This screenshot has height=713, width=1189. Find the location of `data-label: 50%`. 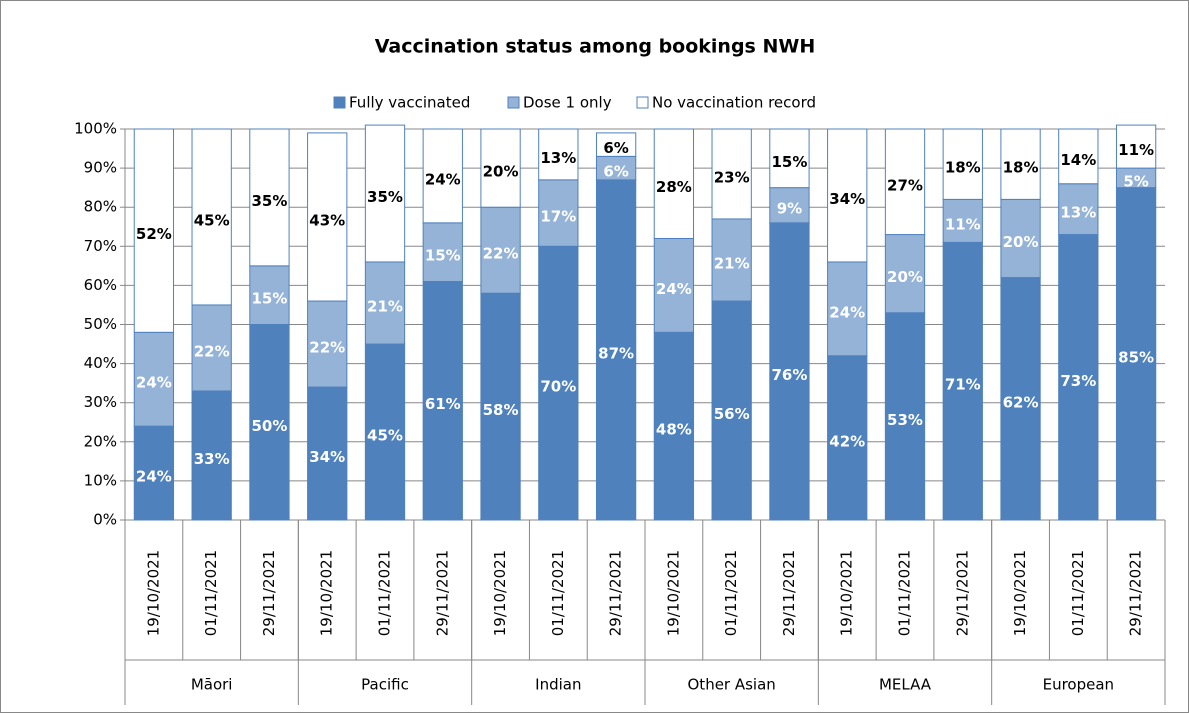

data-label: 50% is located at coordinates (269, 426).